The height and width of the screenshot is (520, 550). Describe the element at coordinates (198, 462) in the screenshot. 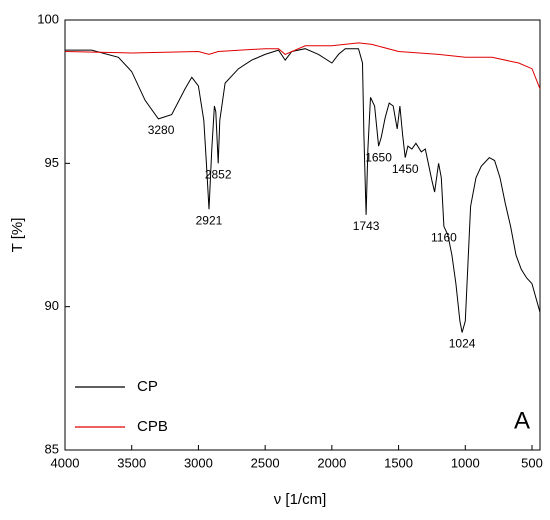

I see `x-tick-label: 3000` at that location.